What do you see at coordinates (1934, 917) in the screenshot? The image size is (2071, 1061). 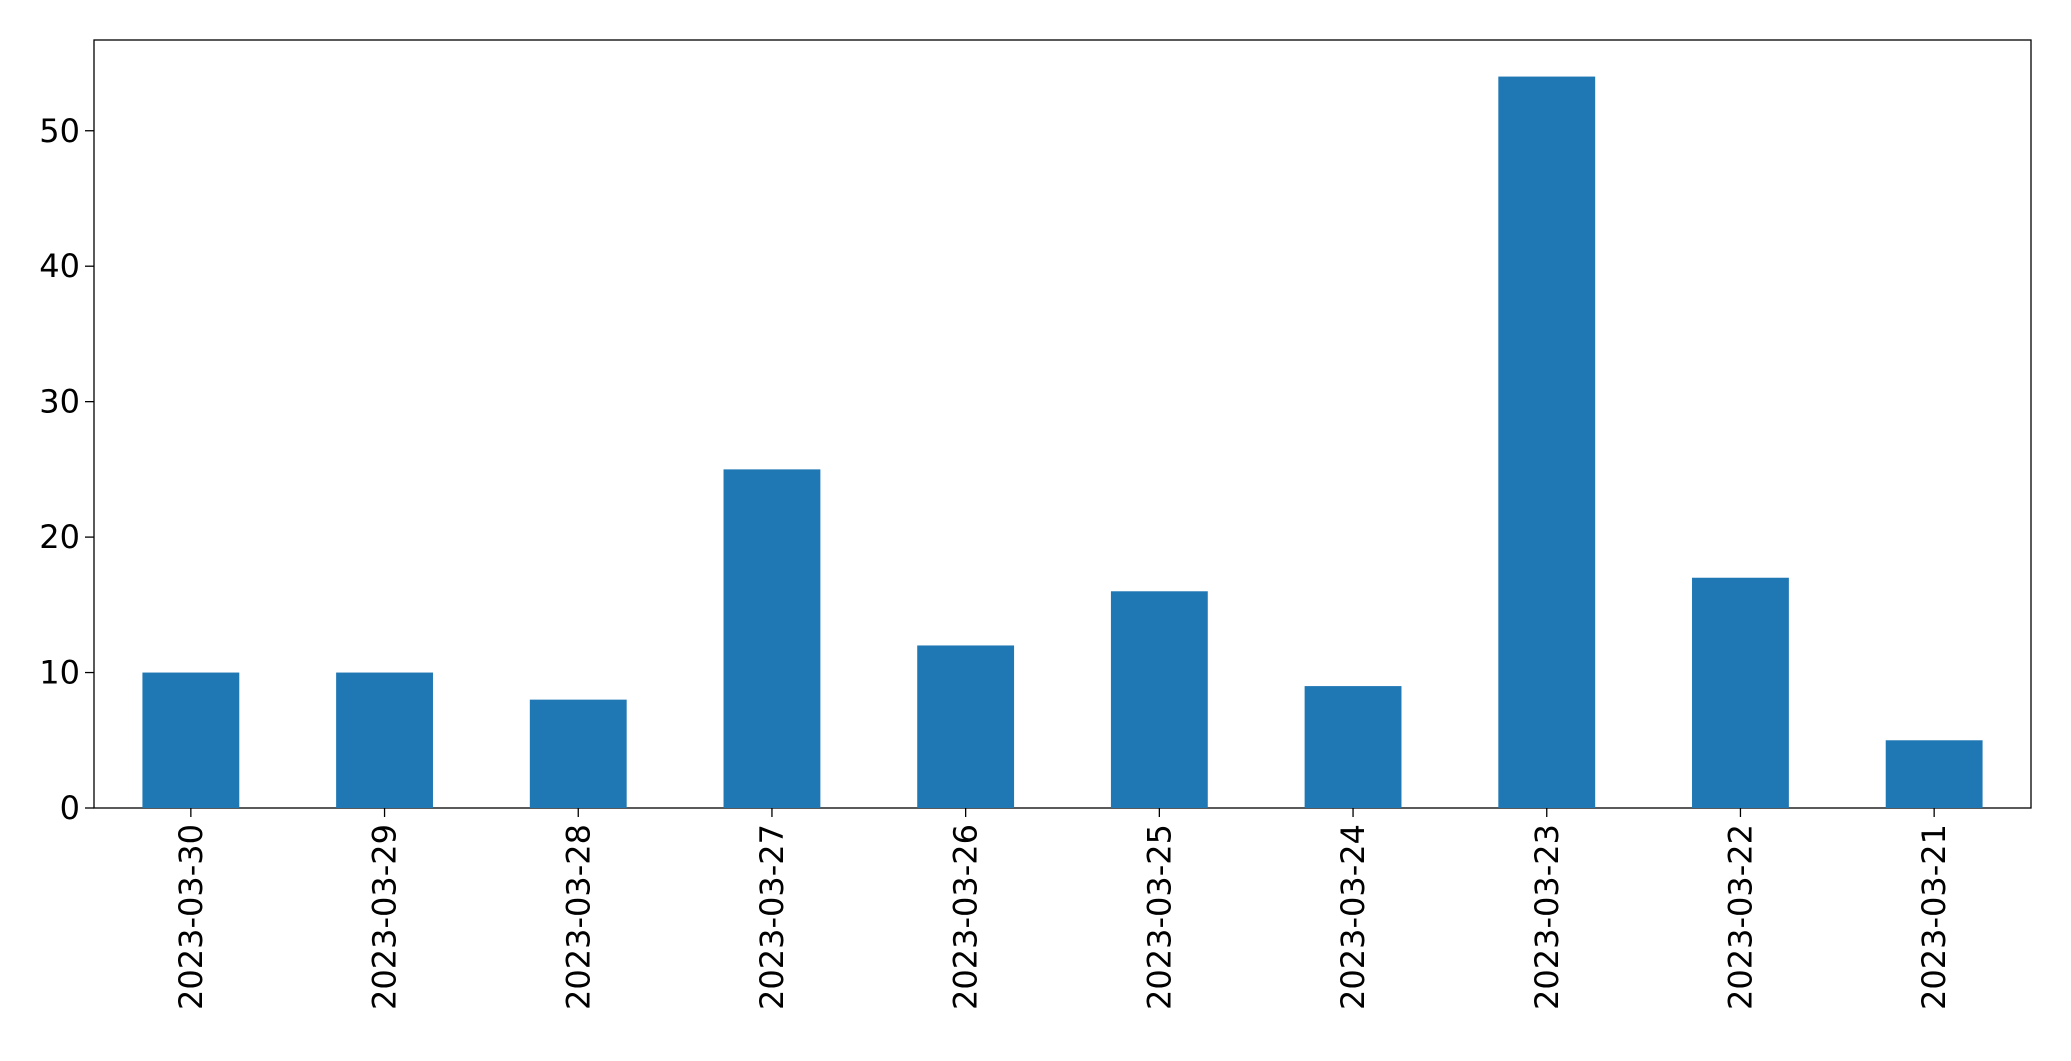 I see `x-tick-label: 2023-03-21` at bounding box center [1934, 917].